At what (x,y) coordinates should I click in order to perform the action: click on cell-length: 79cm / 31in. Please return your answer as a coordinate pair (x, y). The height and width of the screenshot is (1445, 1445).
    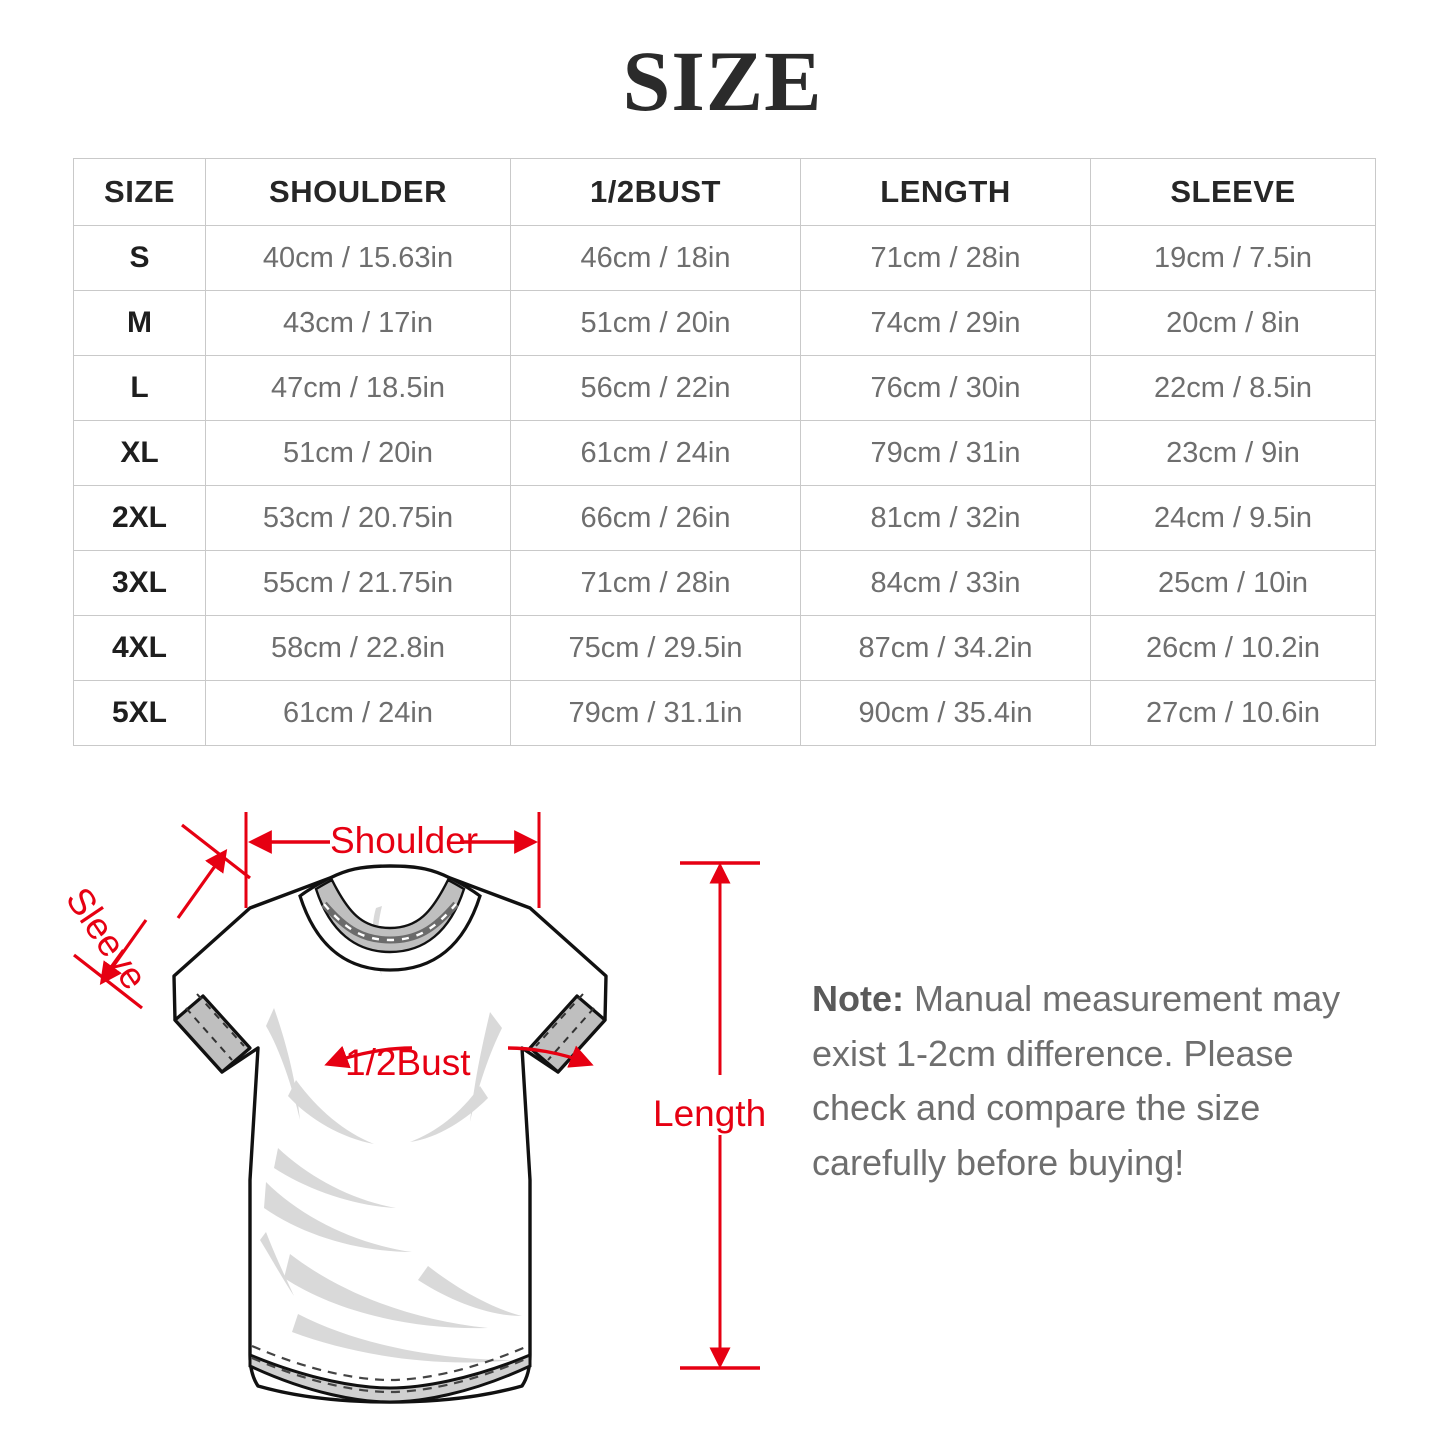
    Looking at the image, I should click on (945, 453).